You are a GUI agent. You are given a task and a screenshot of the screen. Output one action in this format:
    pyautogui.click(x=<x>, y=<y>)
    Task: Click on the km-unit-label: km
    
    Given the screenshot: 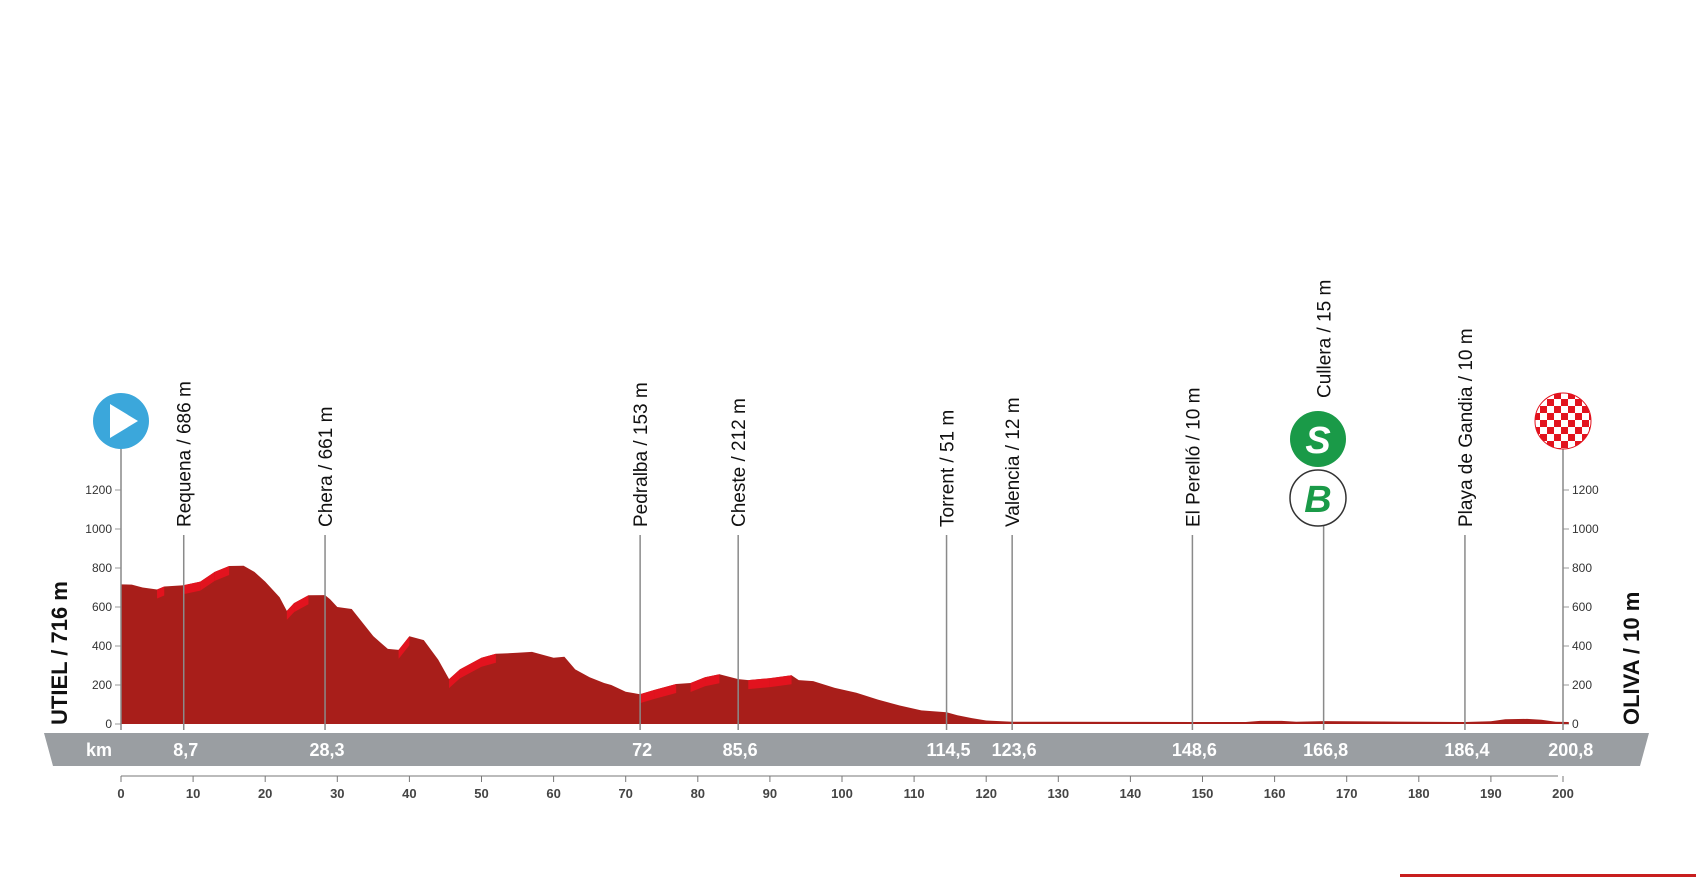 What is the action you would take?
    pyautogui.click(x=99, y=750)
    